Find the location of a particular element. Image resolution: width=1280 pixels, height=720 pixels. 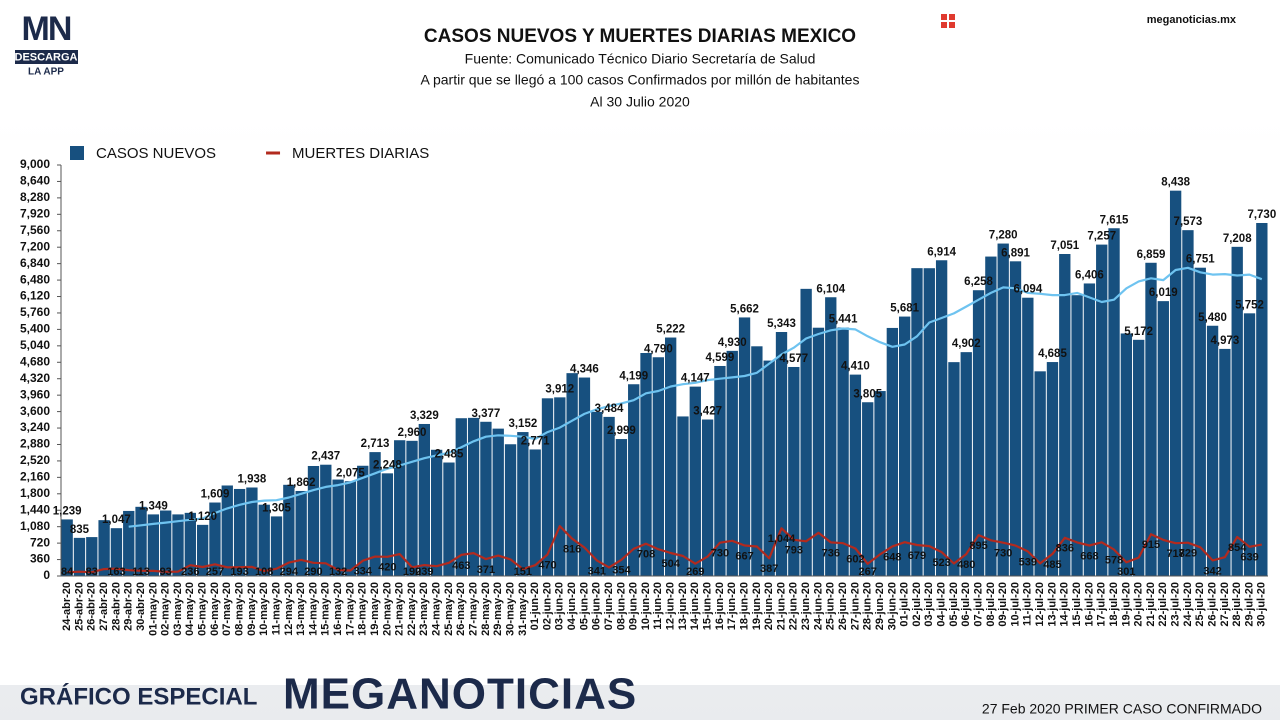

value-label: 3,805 is located at coordinates (867, 394).